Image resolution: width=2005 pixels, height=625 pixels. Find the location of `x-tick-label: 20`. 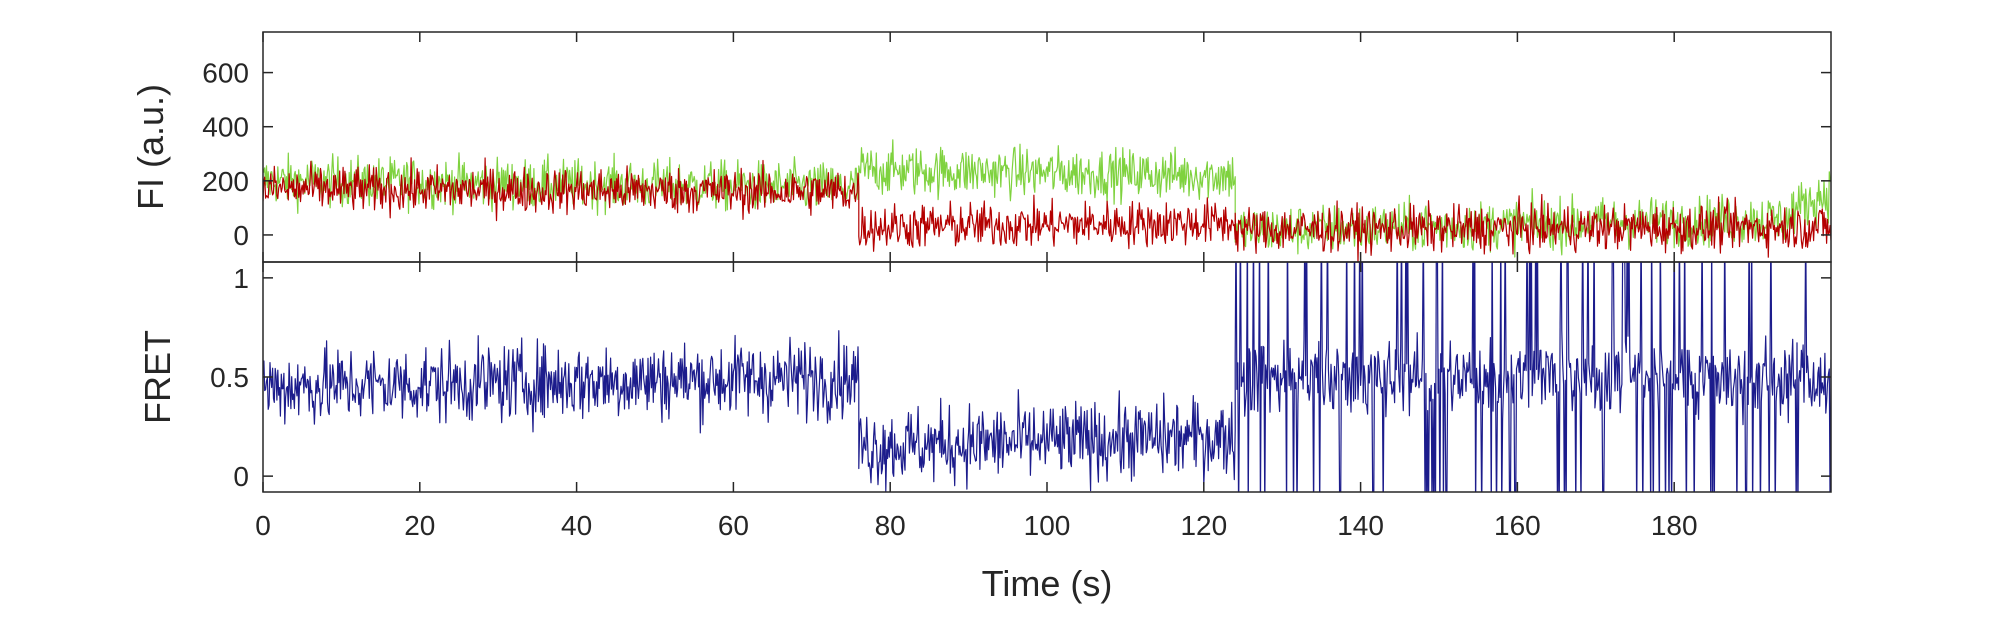

x-tick-label: 20 is located at coordinates (419, 525).